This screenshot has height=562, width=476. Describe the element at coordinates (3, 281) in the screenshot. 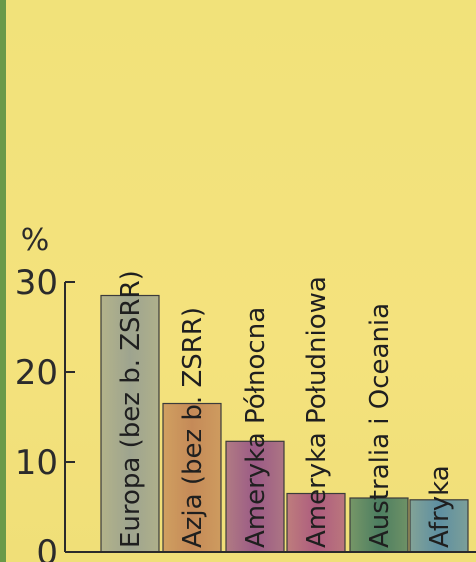

I see `left-border` at that location.